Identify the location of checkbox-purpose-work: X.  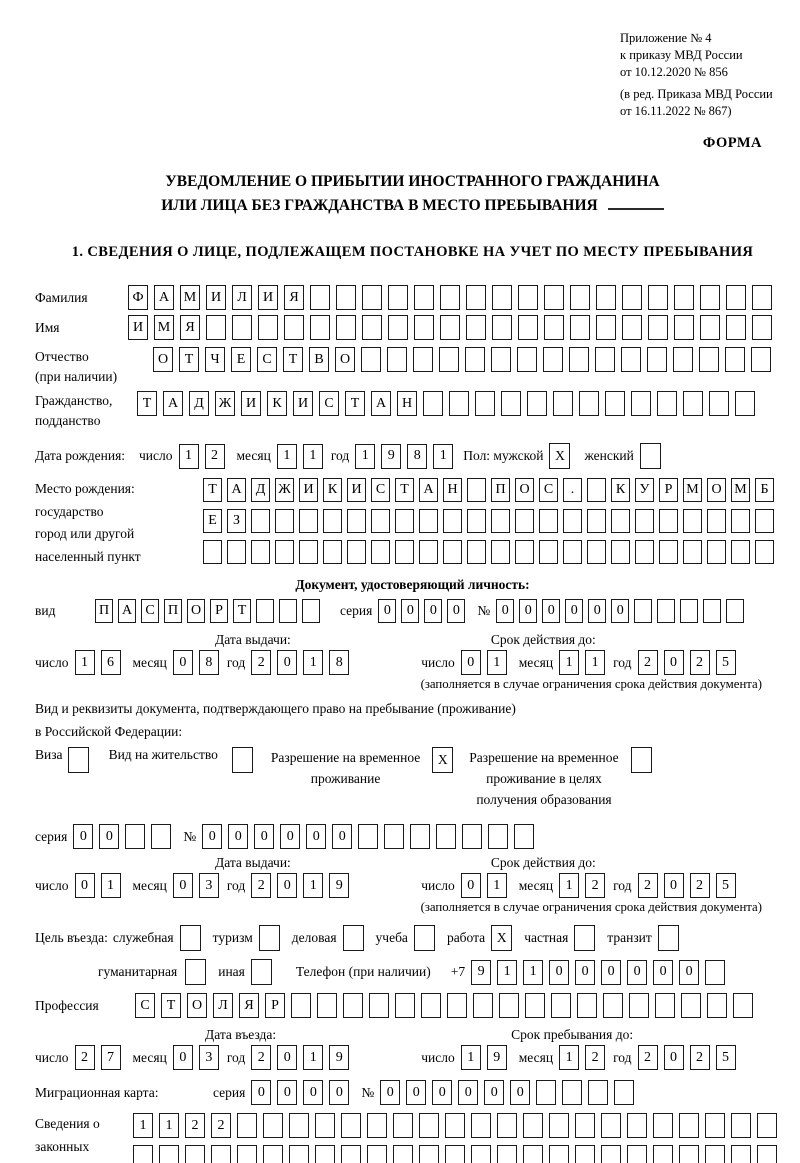
(502, 938).